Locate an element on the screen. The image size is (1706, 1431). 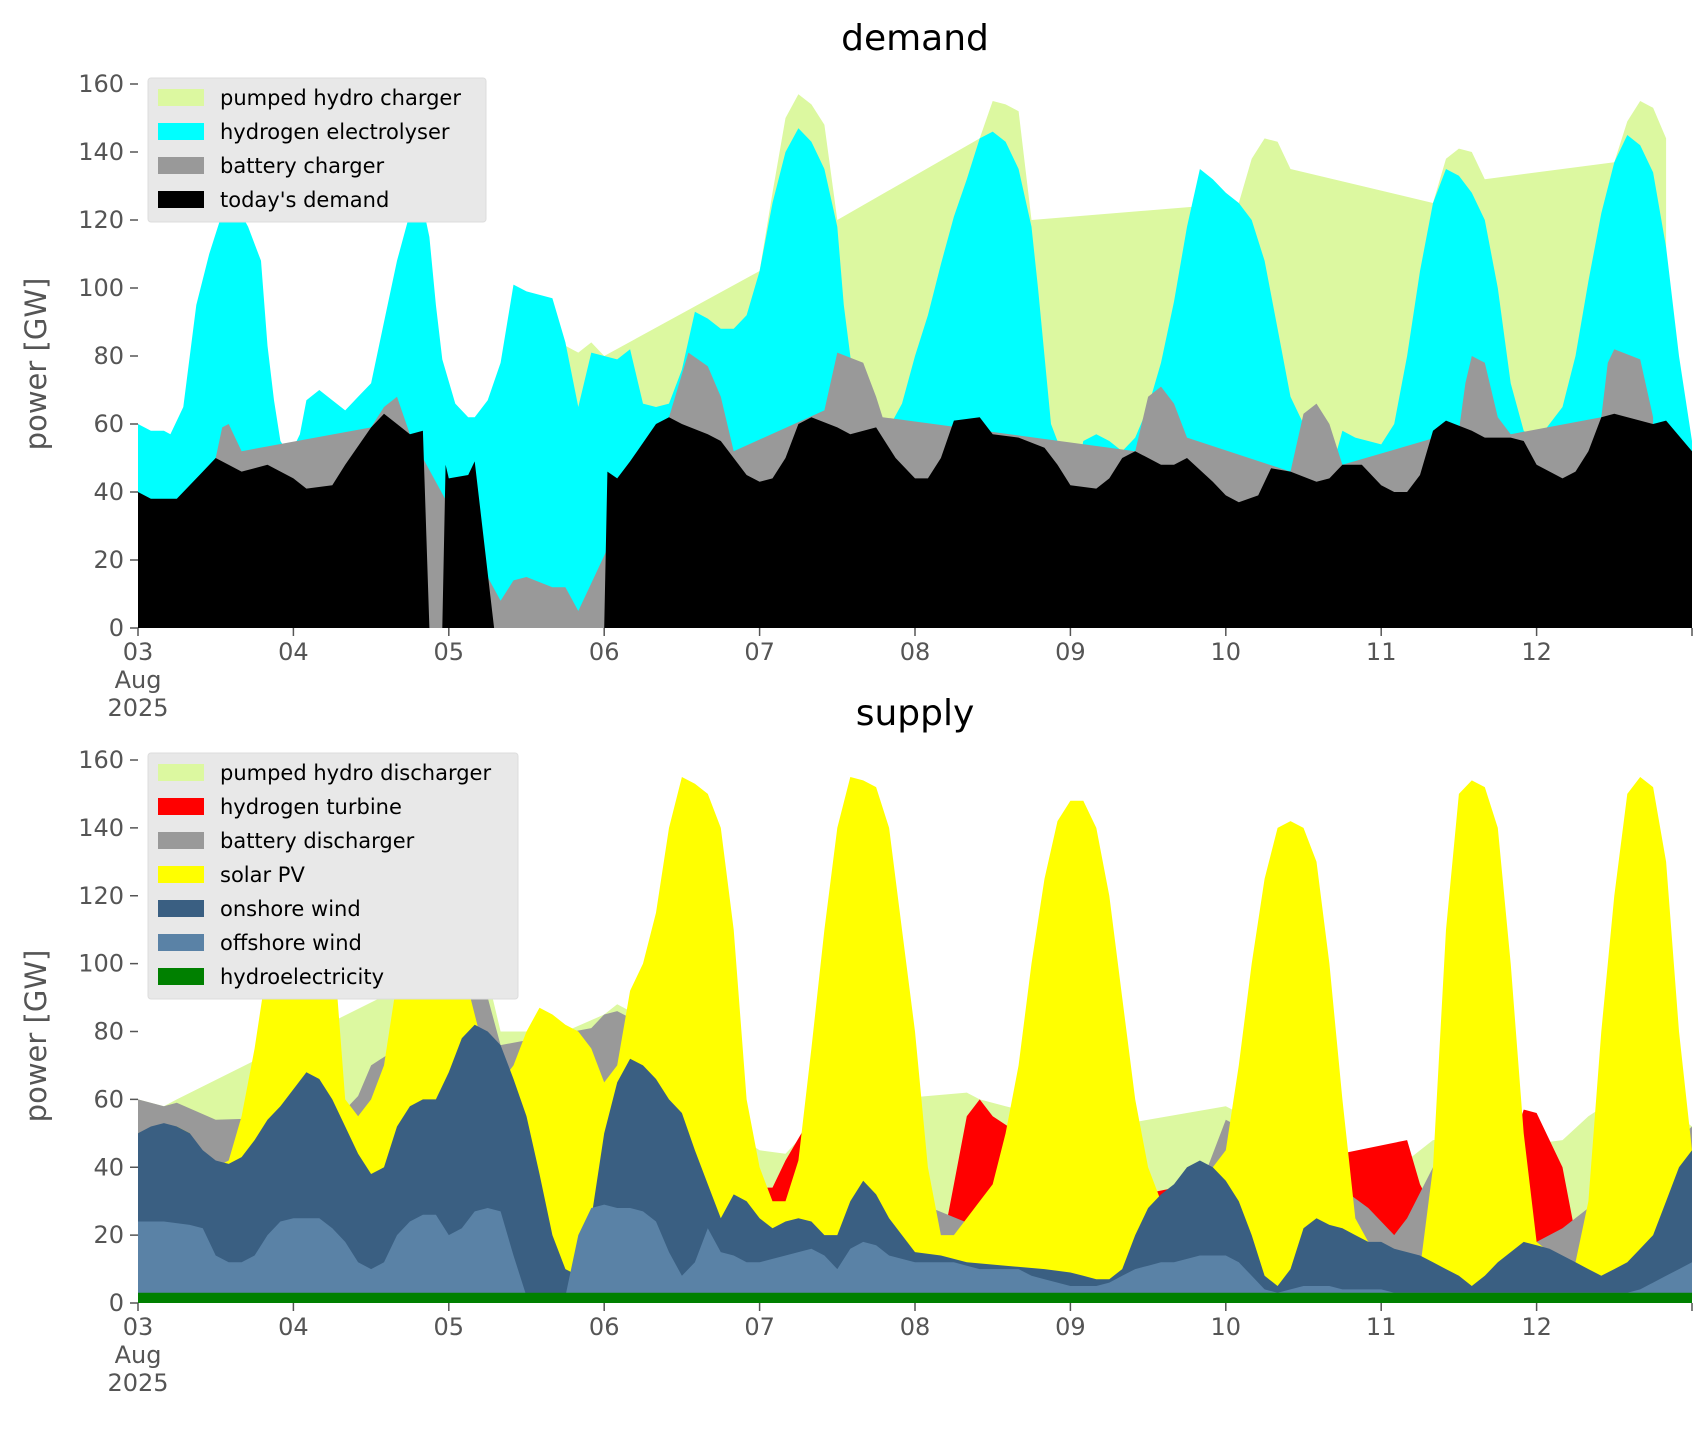
demand-ytick-label: 140 is located at coordinates (101, 152).